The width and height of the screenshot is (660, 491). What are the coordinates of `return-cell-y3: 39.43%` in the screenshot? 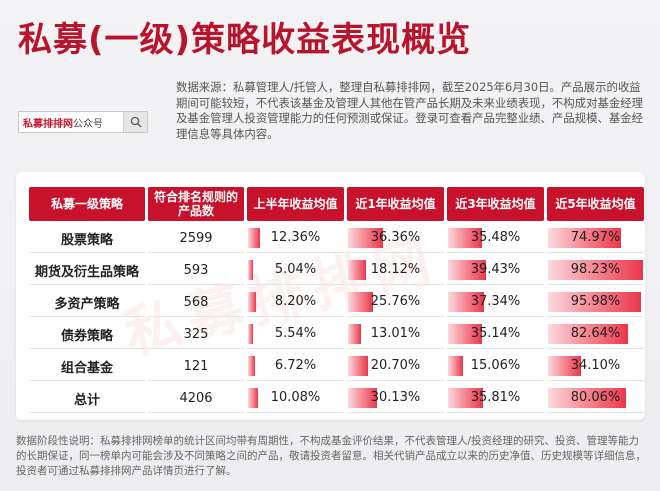 It's located at (495, 270).